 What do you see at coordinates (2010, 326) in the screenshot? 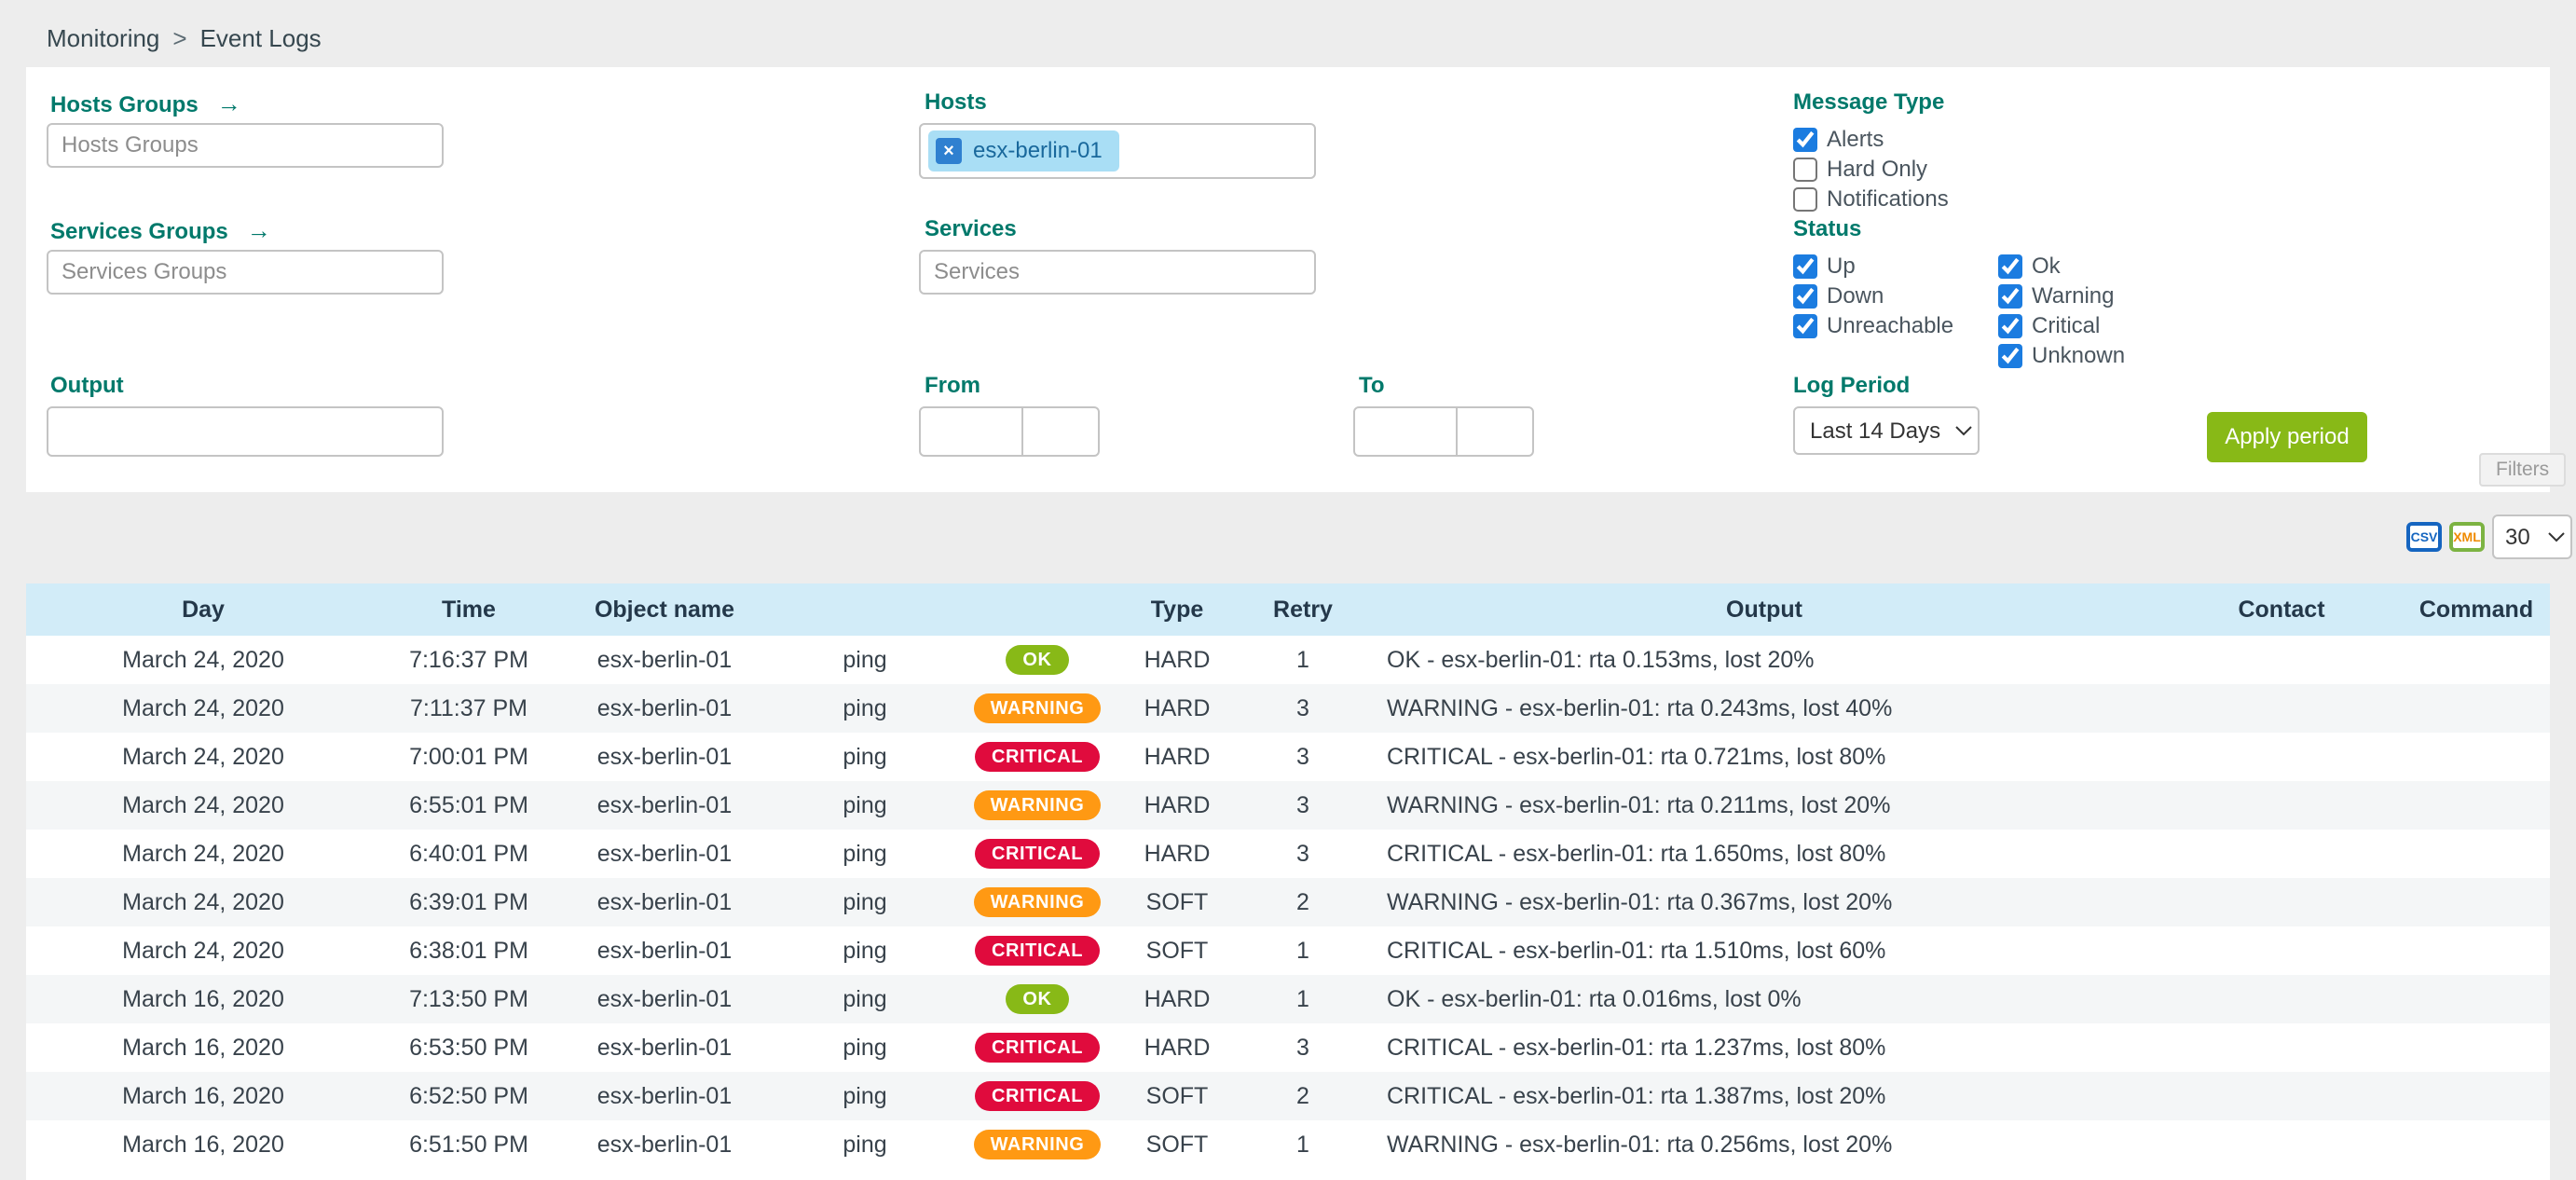
I see `checkbox-critical` at bounding box center [2010, 326].